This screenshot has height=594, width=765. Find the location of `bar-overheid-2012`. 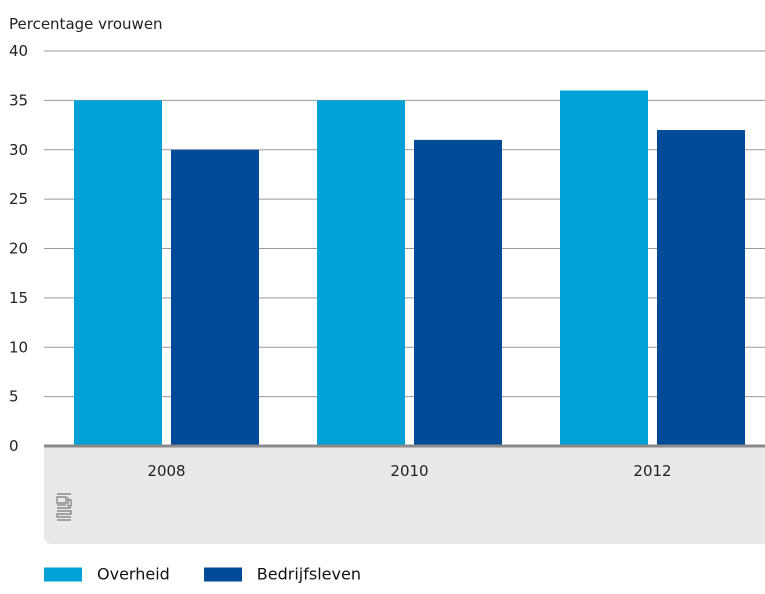

bar-overheid-2012 is located at coordinates (604, 268).